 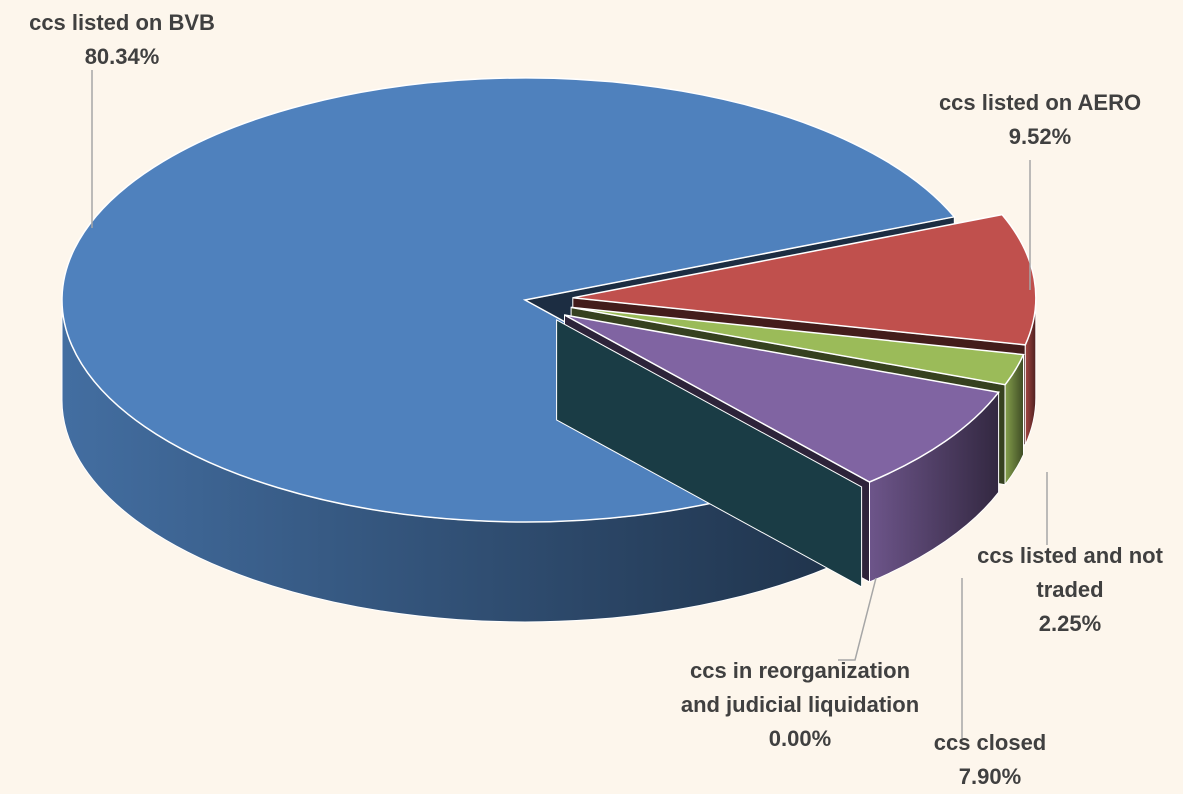 I want to click on category-label: ccs listed on BVB, so click(x=122, y=22).